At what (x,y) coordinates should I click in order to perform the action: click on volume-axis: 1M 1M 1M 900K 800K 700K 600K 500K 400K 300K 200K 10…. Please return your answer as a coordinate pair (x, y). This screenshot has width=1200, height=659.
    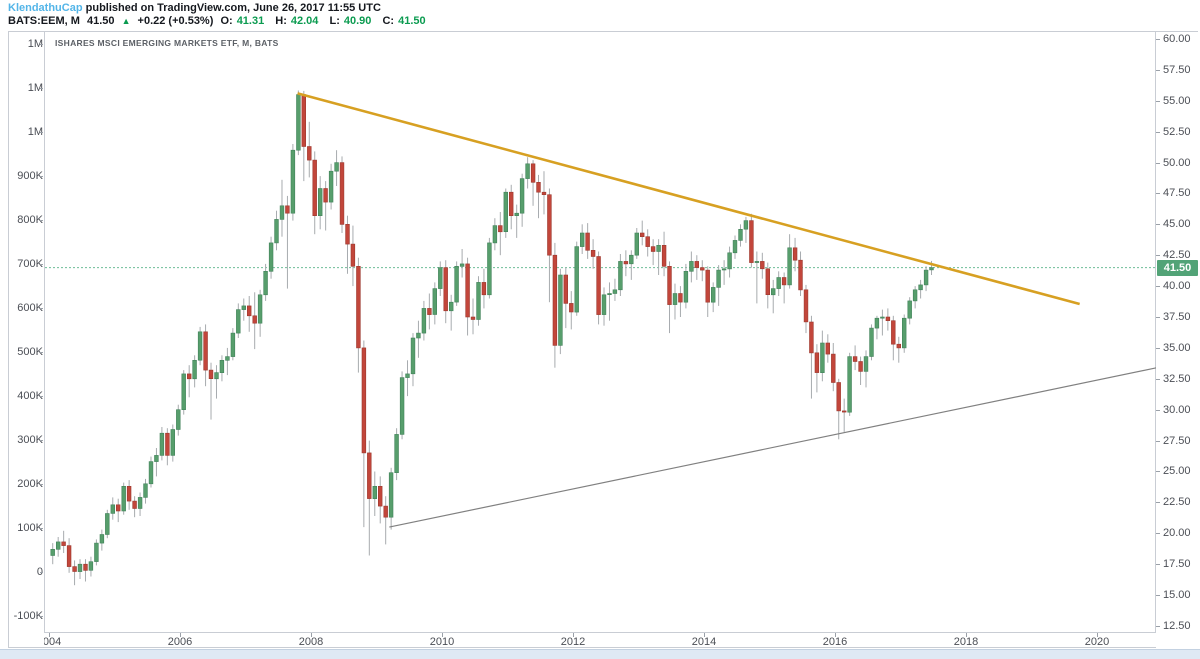
    Looking at the image, I should click on (26, 332).